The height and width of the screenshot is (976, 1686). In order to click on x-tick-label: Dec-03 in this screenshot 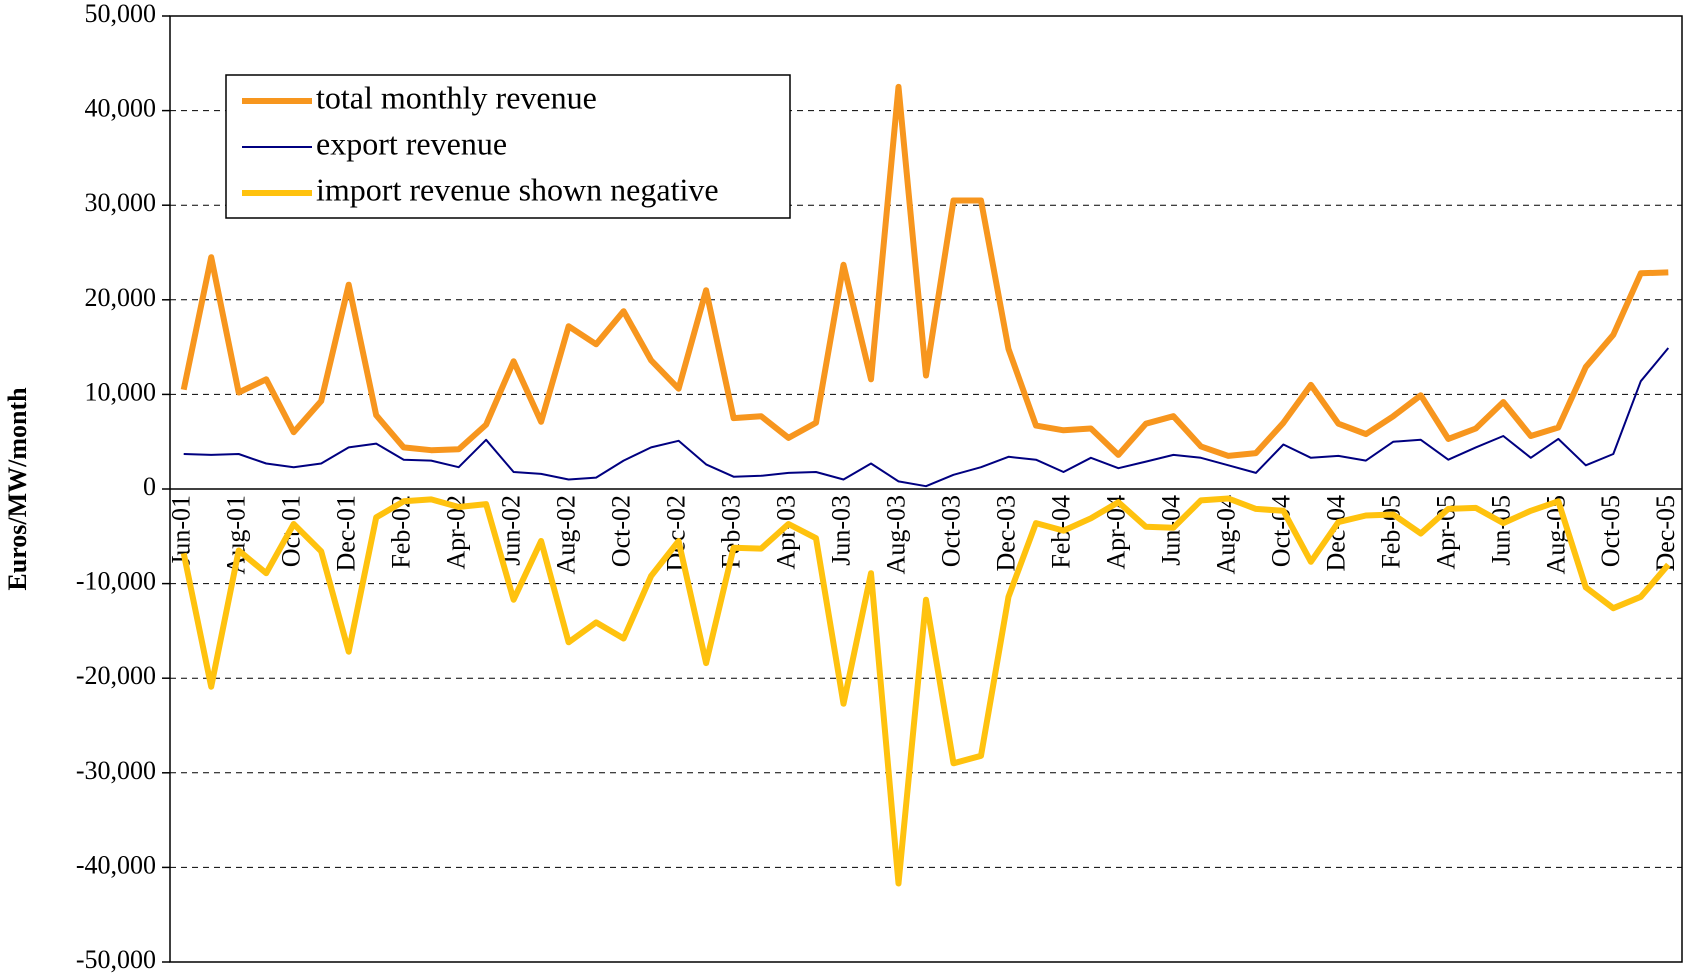, I will do `click(1005, 533)`.